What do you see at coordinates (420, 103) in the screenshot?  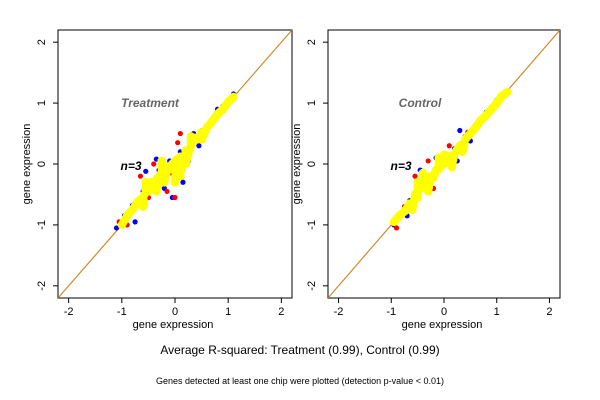 I see `panel-title: Control` at bounding box center [420, 103].